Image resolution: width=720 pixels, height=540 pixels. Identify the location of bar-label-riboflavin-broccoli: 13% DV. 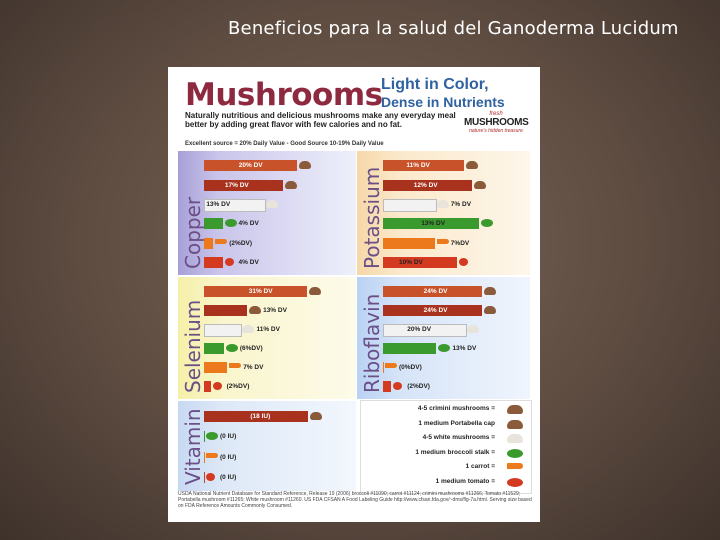
(464, 348).